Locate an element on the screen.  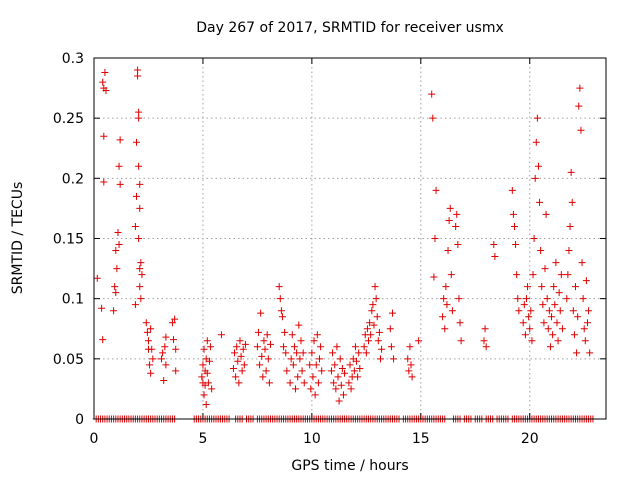
y-tick-label: 0.3 is located at coordinates (73, 59).